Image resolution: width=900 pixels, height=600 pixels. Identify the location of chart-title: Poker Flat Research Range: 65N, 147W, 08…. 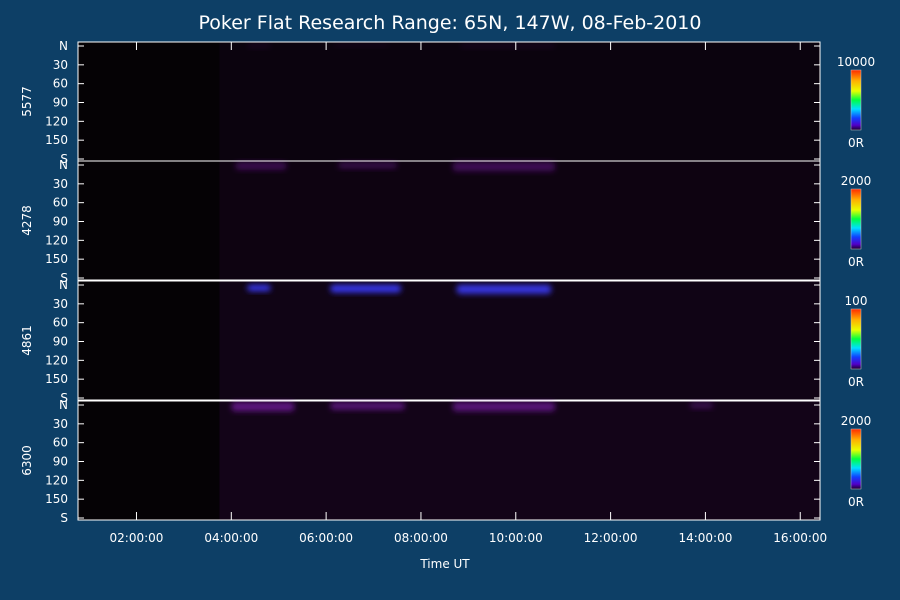
(450, 23).